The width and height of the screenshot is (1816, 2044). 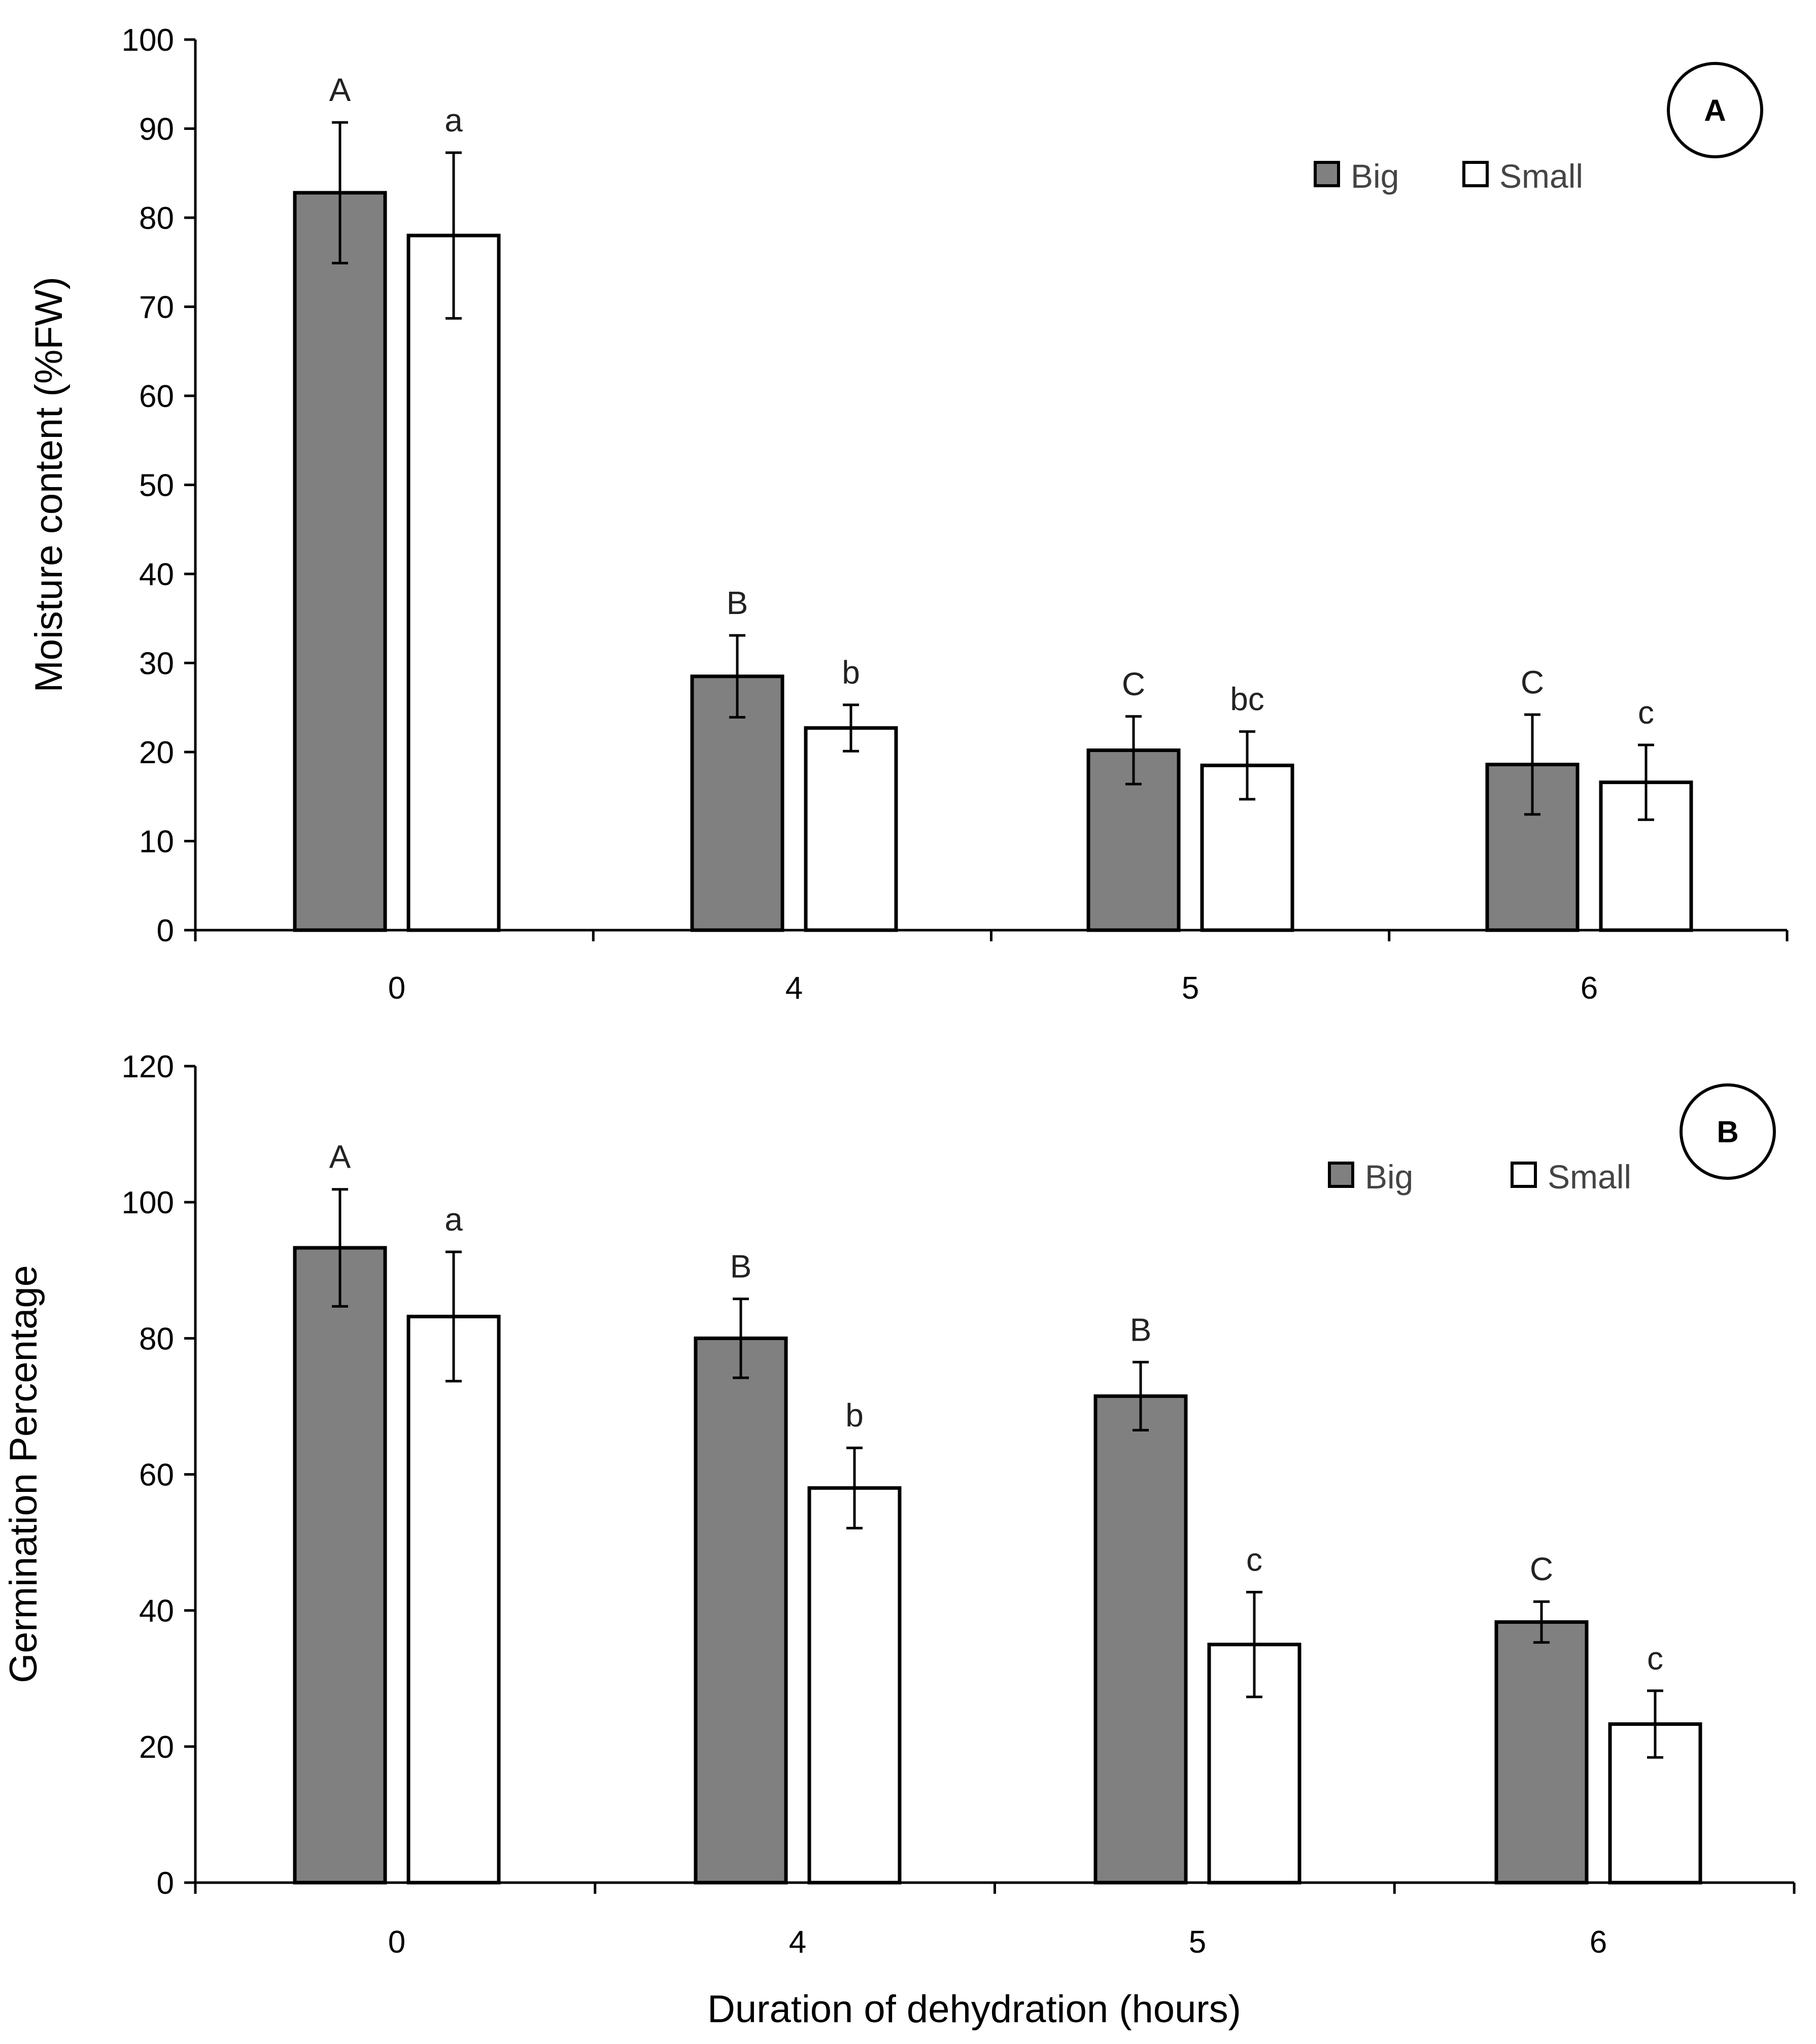 I want to click on x-axis-title: Duration of dehydration (hours), so click(x=974, y=2009).